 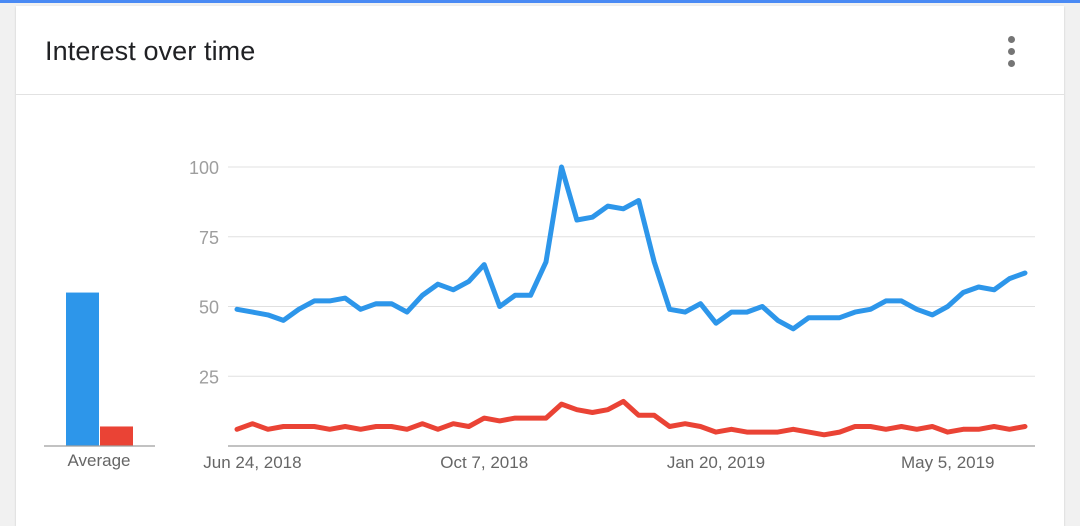 I want to click on top-accent-bar, so click(x=540, y=1).